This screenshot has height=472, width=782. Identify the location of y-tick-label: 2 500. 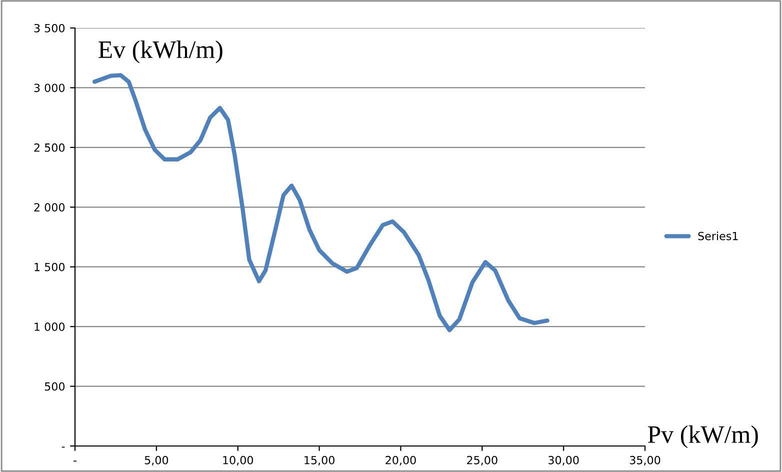
(49, 147).